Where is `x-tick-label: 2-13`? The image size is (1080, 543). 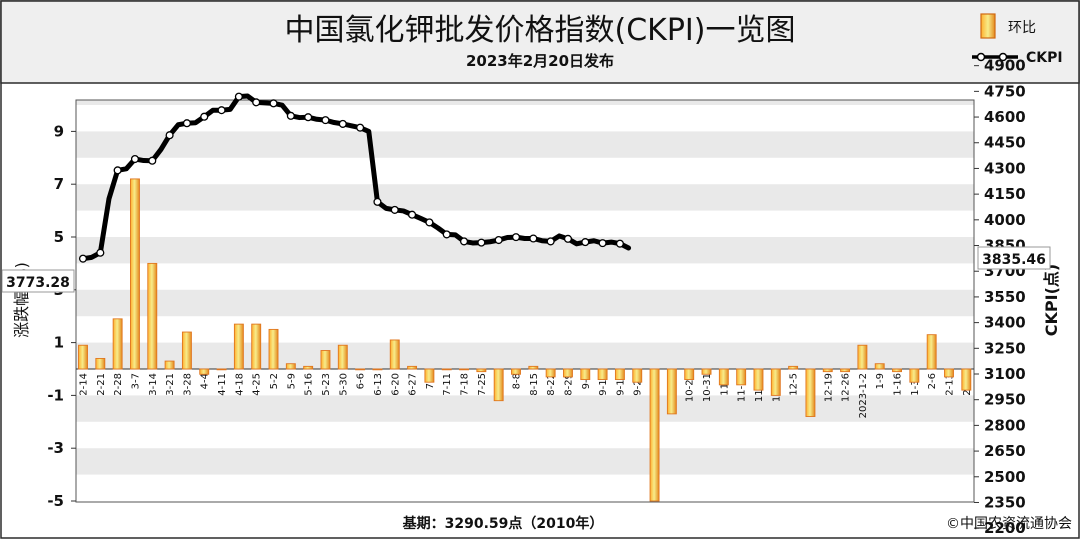
x-tick-label: 2-13 is located at coordinates (950, 384).